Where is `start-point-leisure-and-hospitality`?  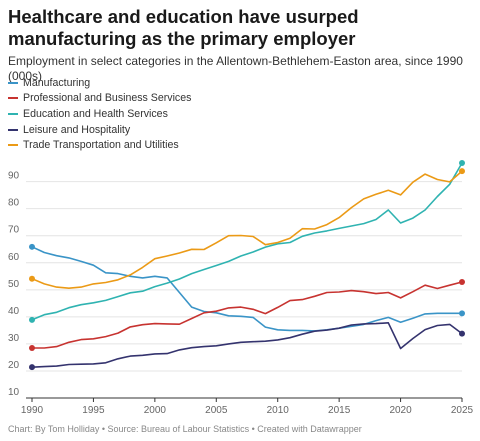
start-point-leisure-and-hospitality is located at coordinates (32, 367).